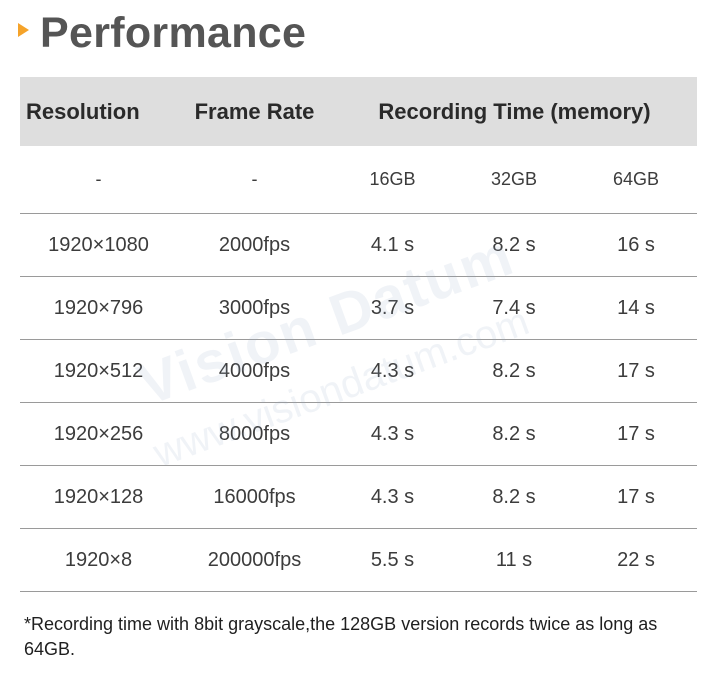  What do you see at coordinates (98, 245) in the screenshot?
I see `table-cell: 1920×1080` at bounding box center [98, 245].